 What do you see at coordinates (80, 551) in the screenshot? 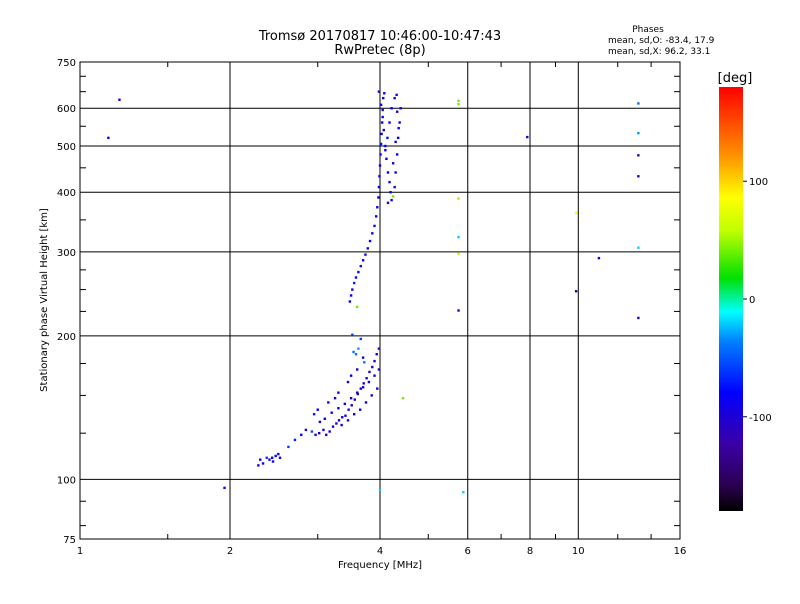
I see `x-tick-label: 1` at bounding box center [80, 551].